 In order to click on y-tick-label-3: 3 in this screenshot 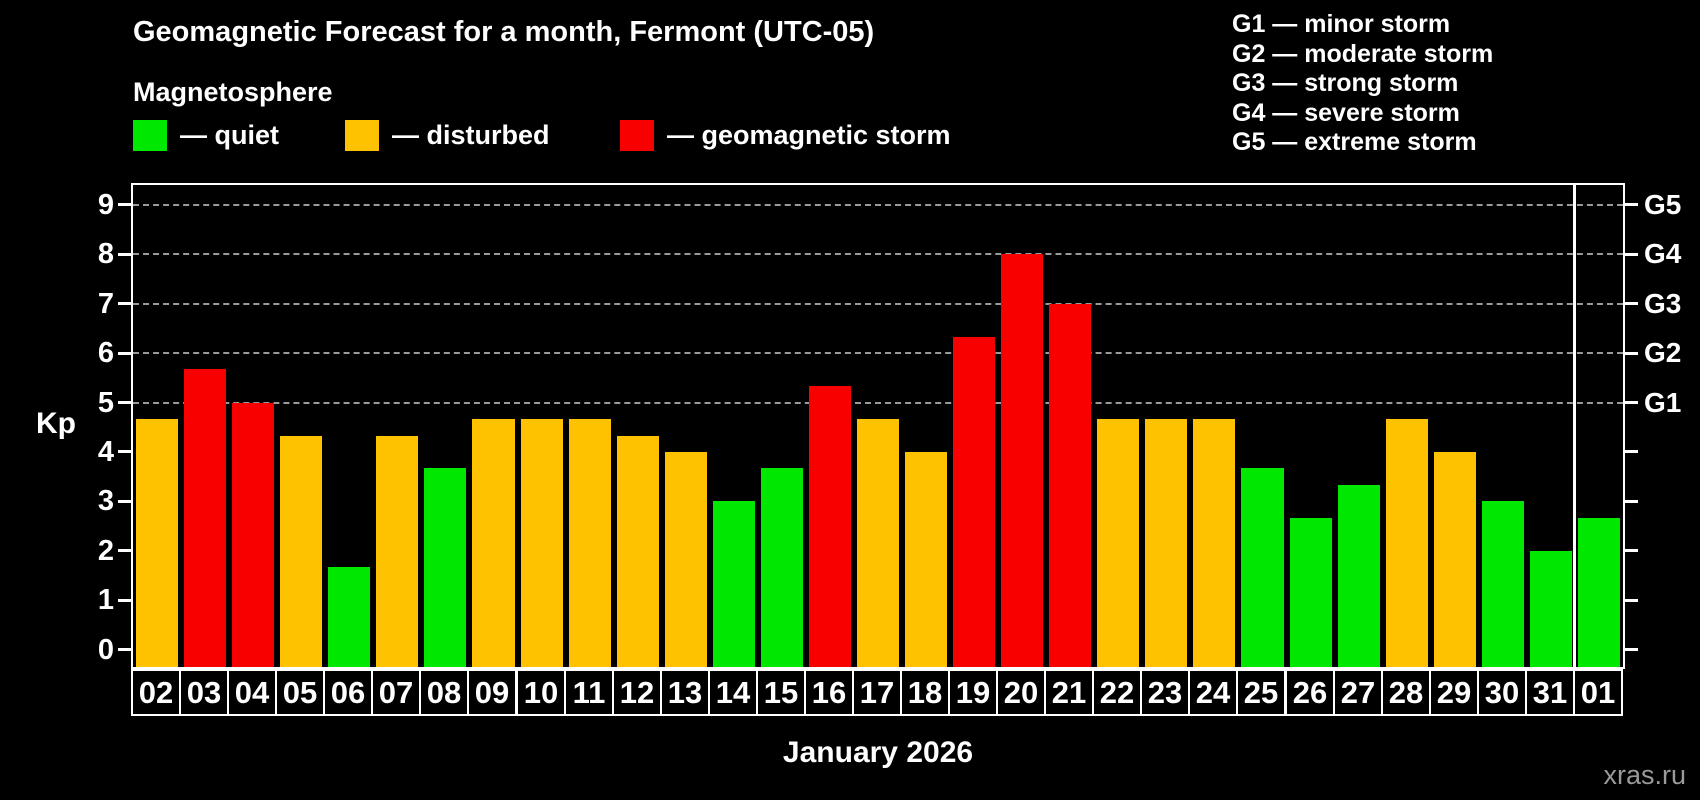, I will do `click(105, 501)`.